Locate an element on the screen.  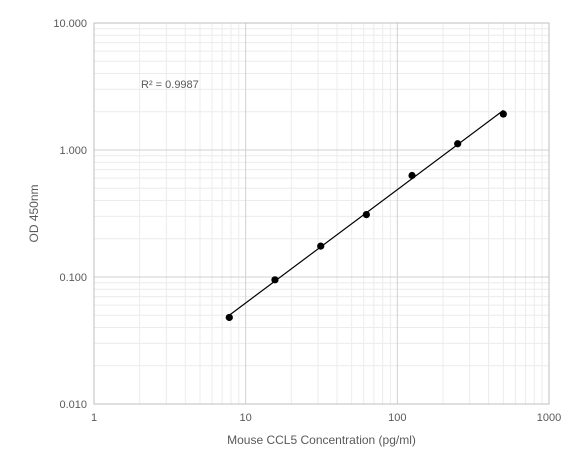
y-axis-tick-labels: 0.010 0.100 1.000 10.000 is located at coordinates (70, 214).